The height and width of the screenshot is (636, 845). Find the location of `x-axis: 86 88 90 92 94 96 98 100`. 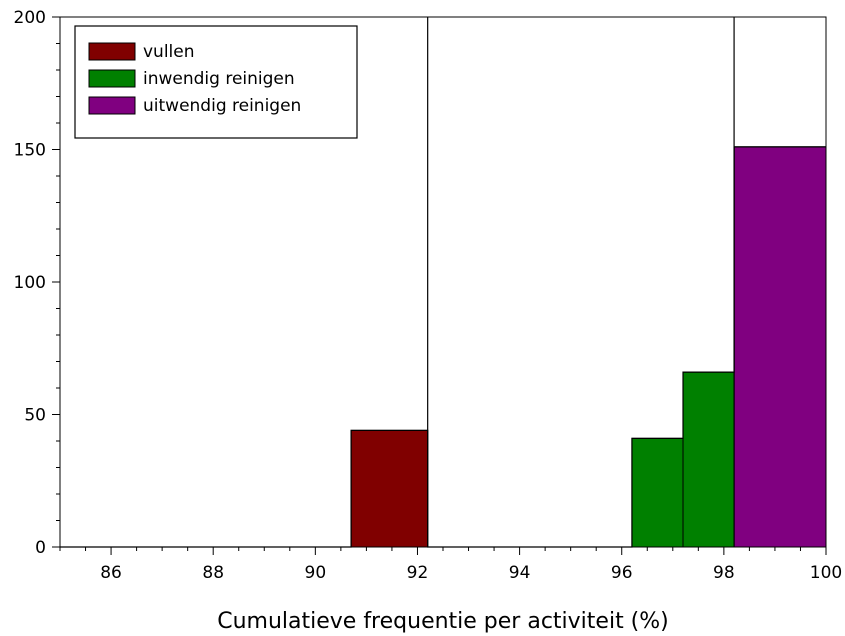

x-axis: 86 88 90 92 94 96 98 100 is located at coordinates (450, 565).